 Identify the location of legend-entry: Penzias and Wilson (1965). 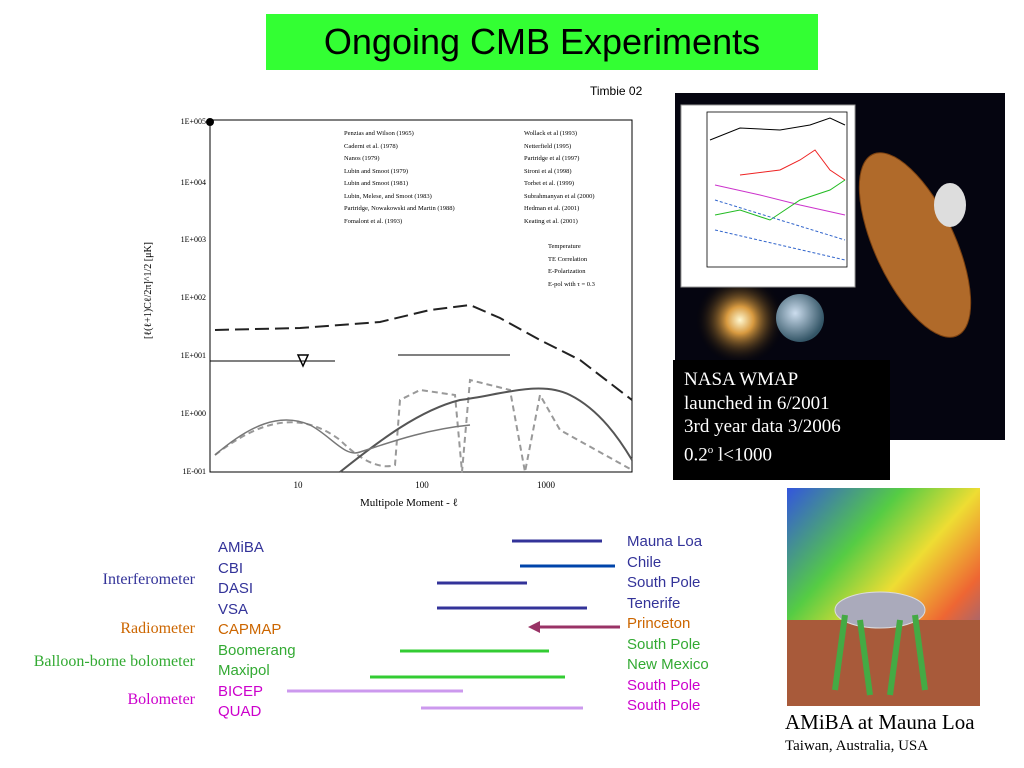
(379, 133).